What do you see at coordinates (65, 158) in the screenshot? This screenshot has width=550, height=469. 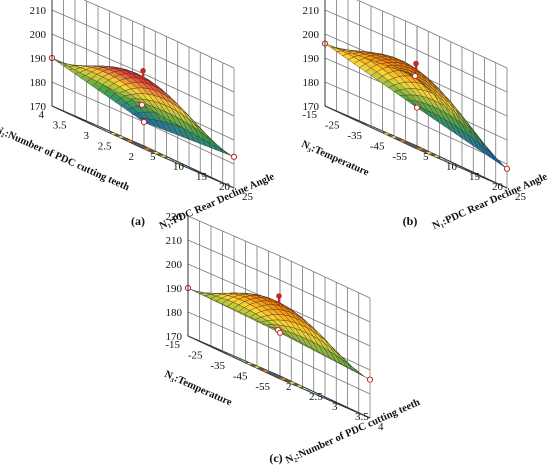 I see `y-axis-title: N₂:Number of PDC cutting teeth` at bounding box center [65, 158].